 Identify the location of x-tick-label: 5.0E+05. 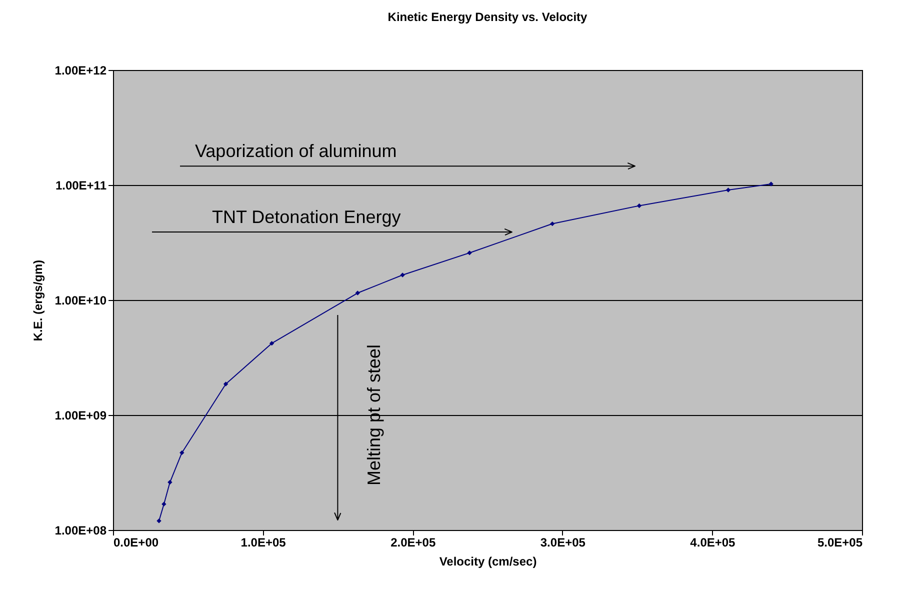
(840, 543).